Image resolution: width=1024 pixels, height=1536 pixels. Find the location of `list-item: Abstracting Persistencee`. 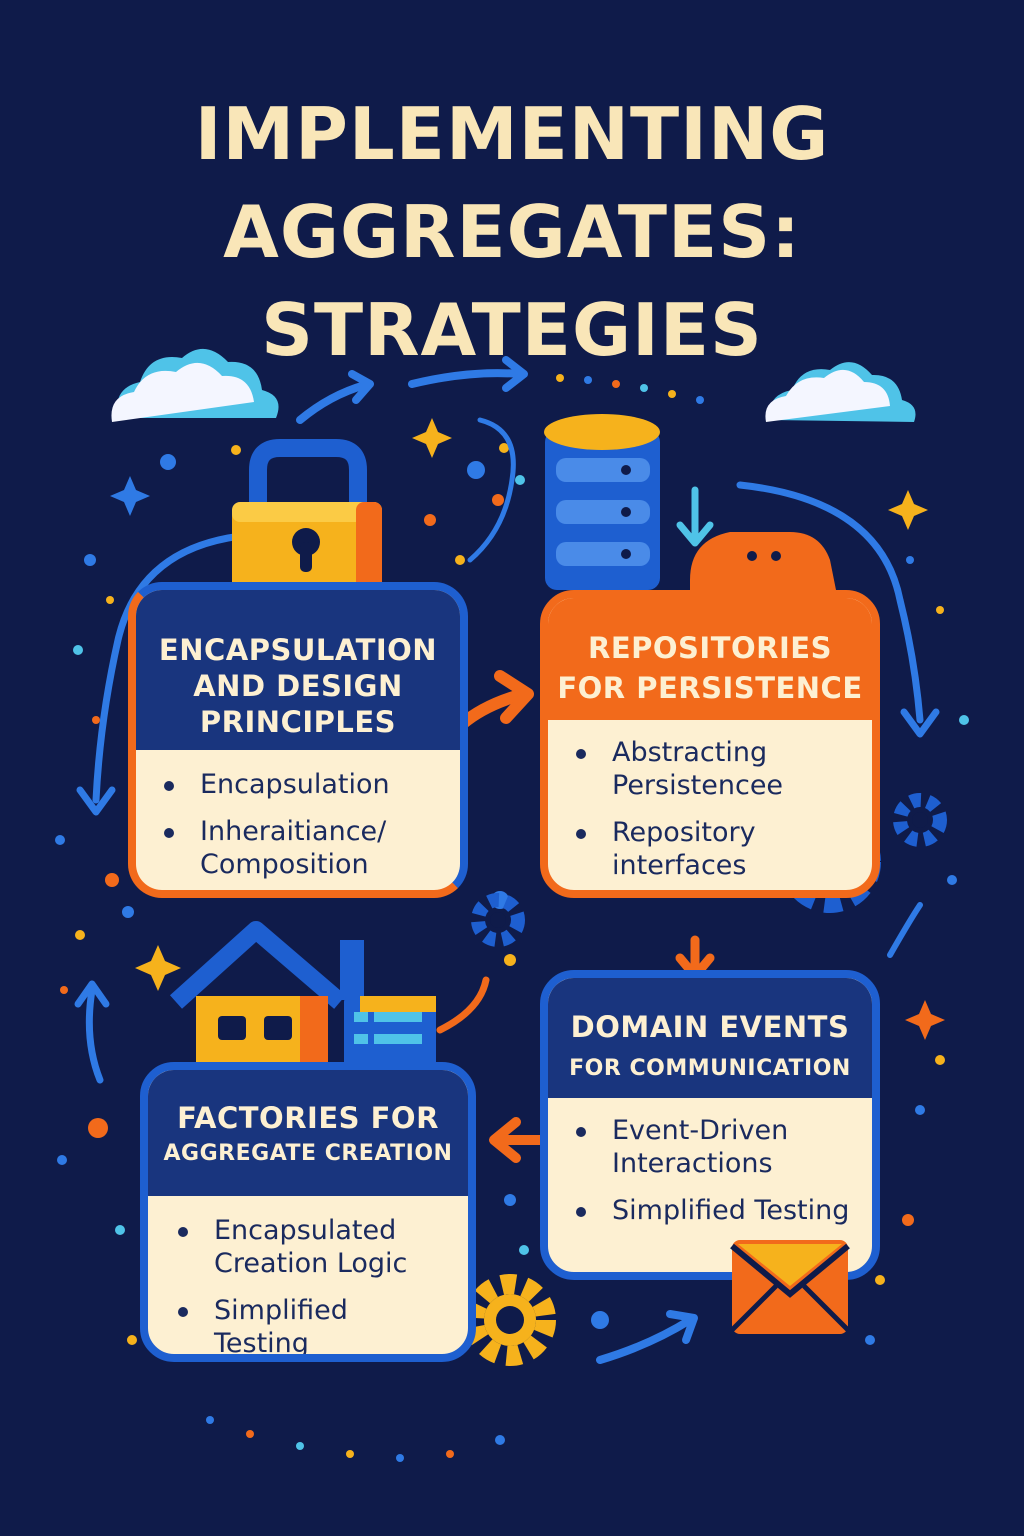

list-item: Abstracting Persistencee is located at coordinates (711, 769).